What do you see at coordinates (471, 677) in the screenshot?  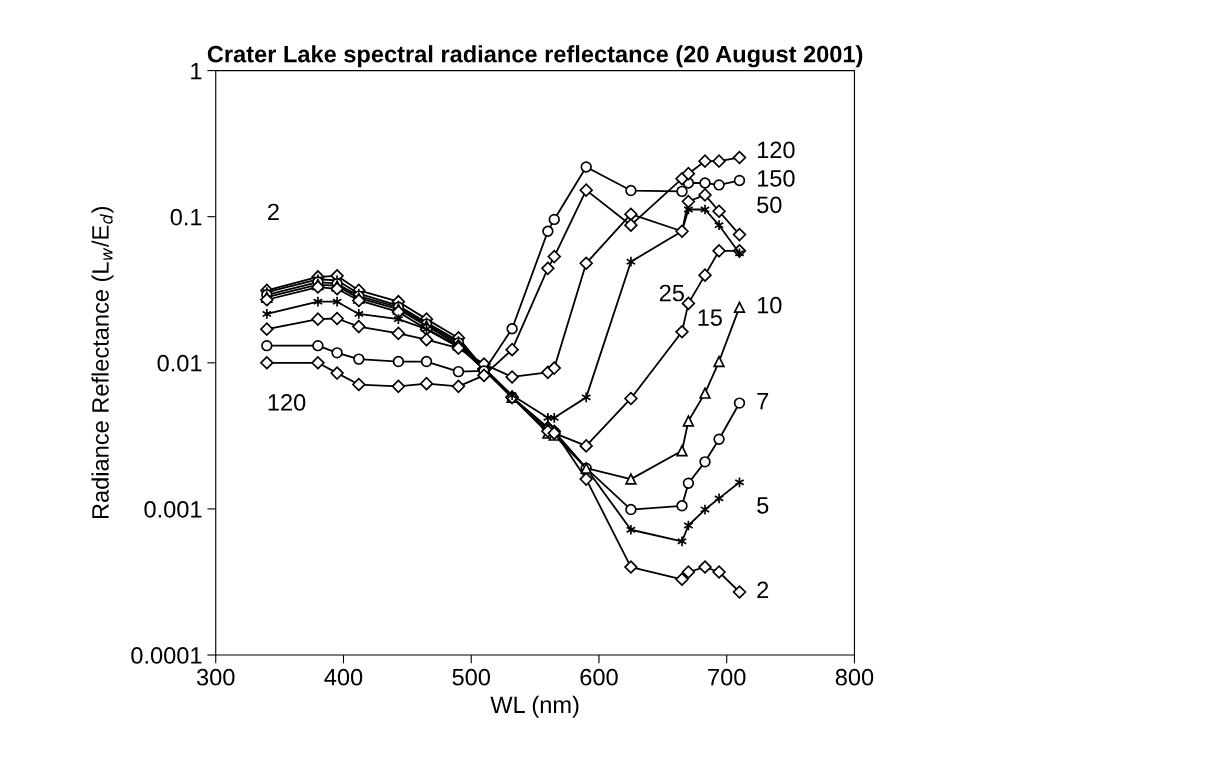 I see `x-tick-label: 500` at bounding box center [471, 677].